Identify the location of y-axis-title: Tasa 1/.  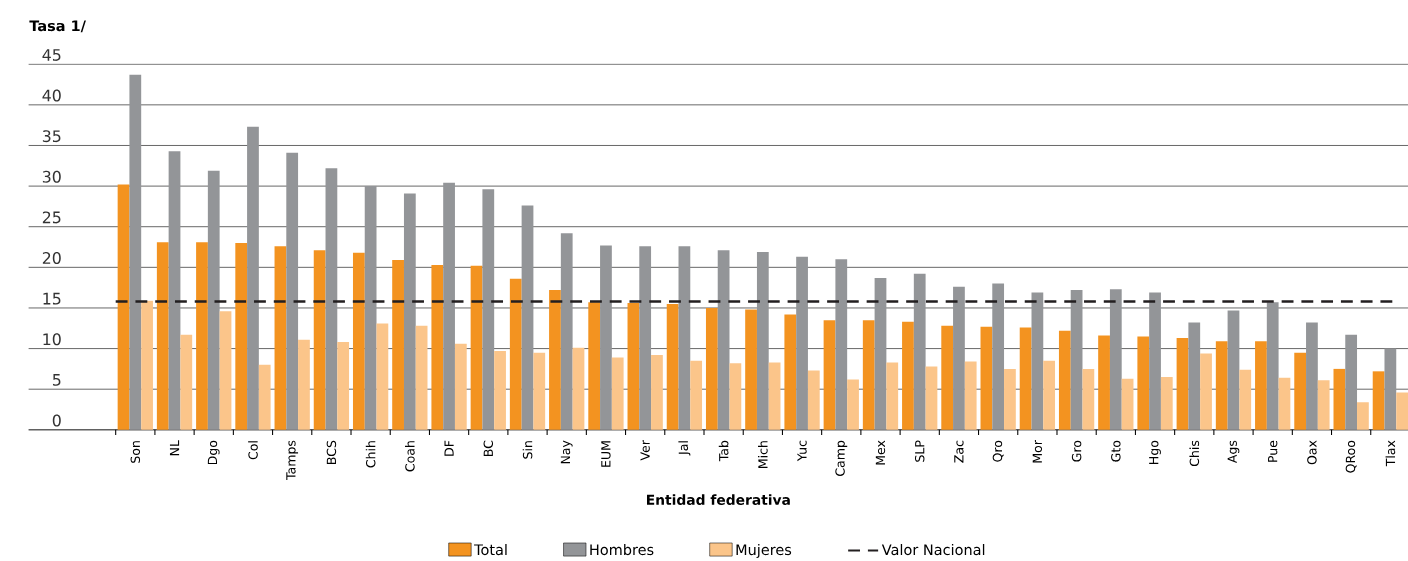
(57, 26).